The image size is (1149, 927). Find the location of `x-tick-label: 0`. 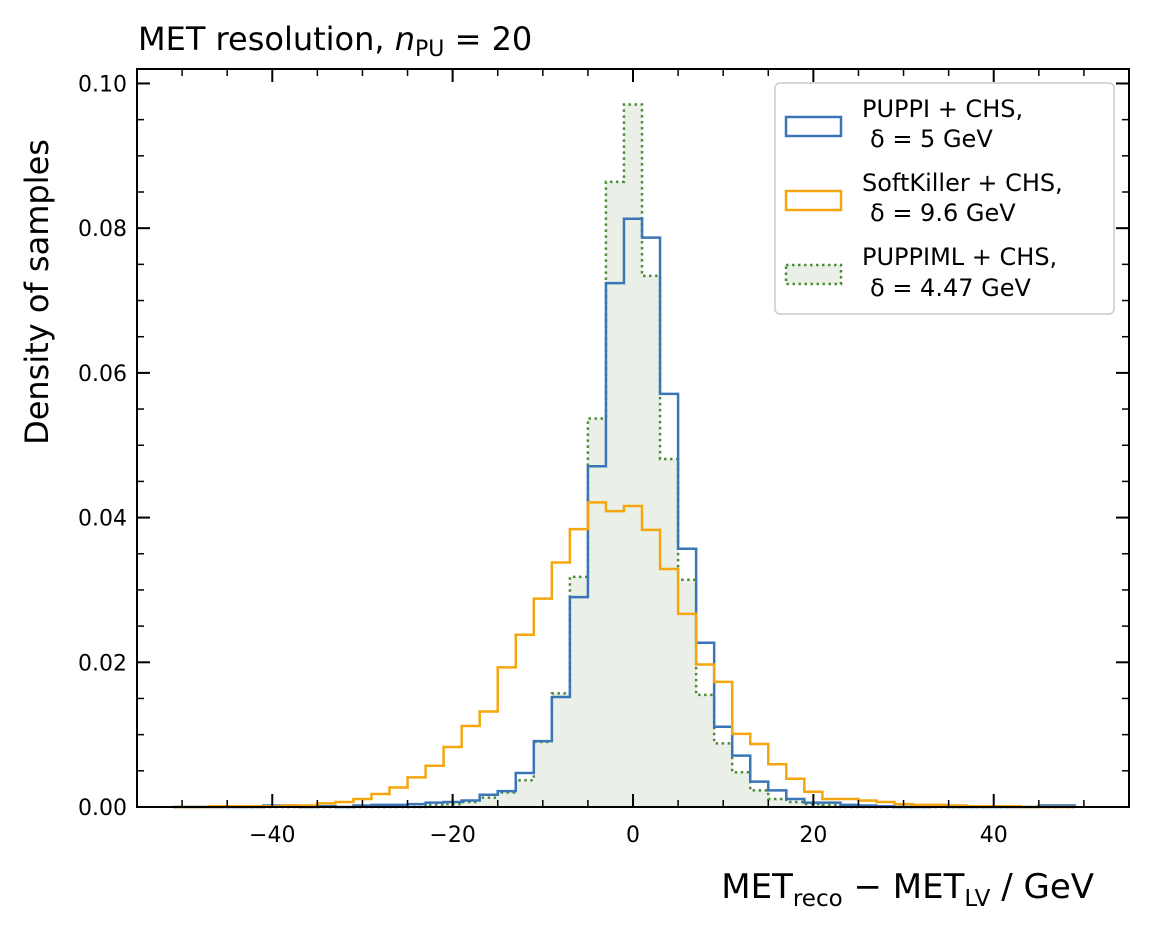

x-tick-label: 0 is located at coordinates (633, 835).